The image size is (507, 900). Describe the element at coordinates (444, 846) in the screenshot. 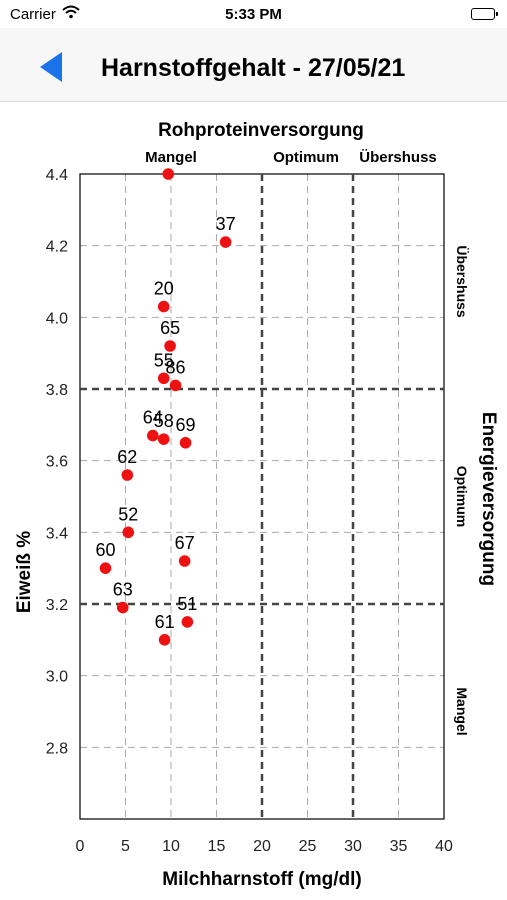

I see `x-tick-label: 40` at that location.